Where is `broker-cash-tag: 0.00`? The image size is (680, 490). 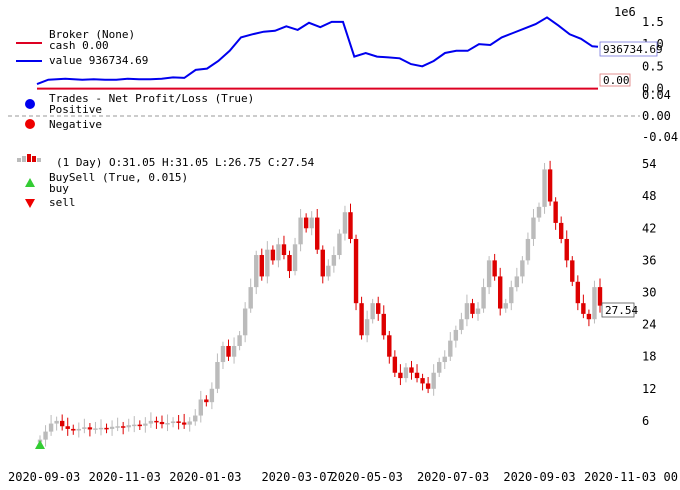
broker-cash-tag: 0.00 is located at coordinates (615, 80).